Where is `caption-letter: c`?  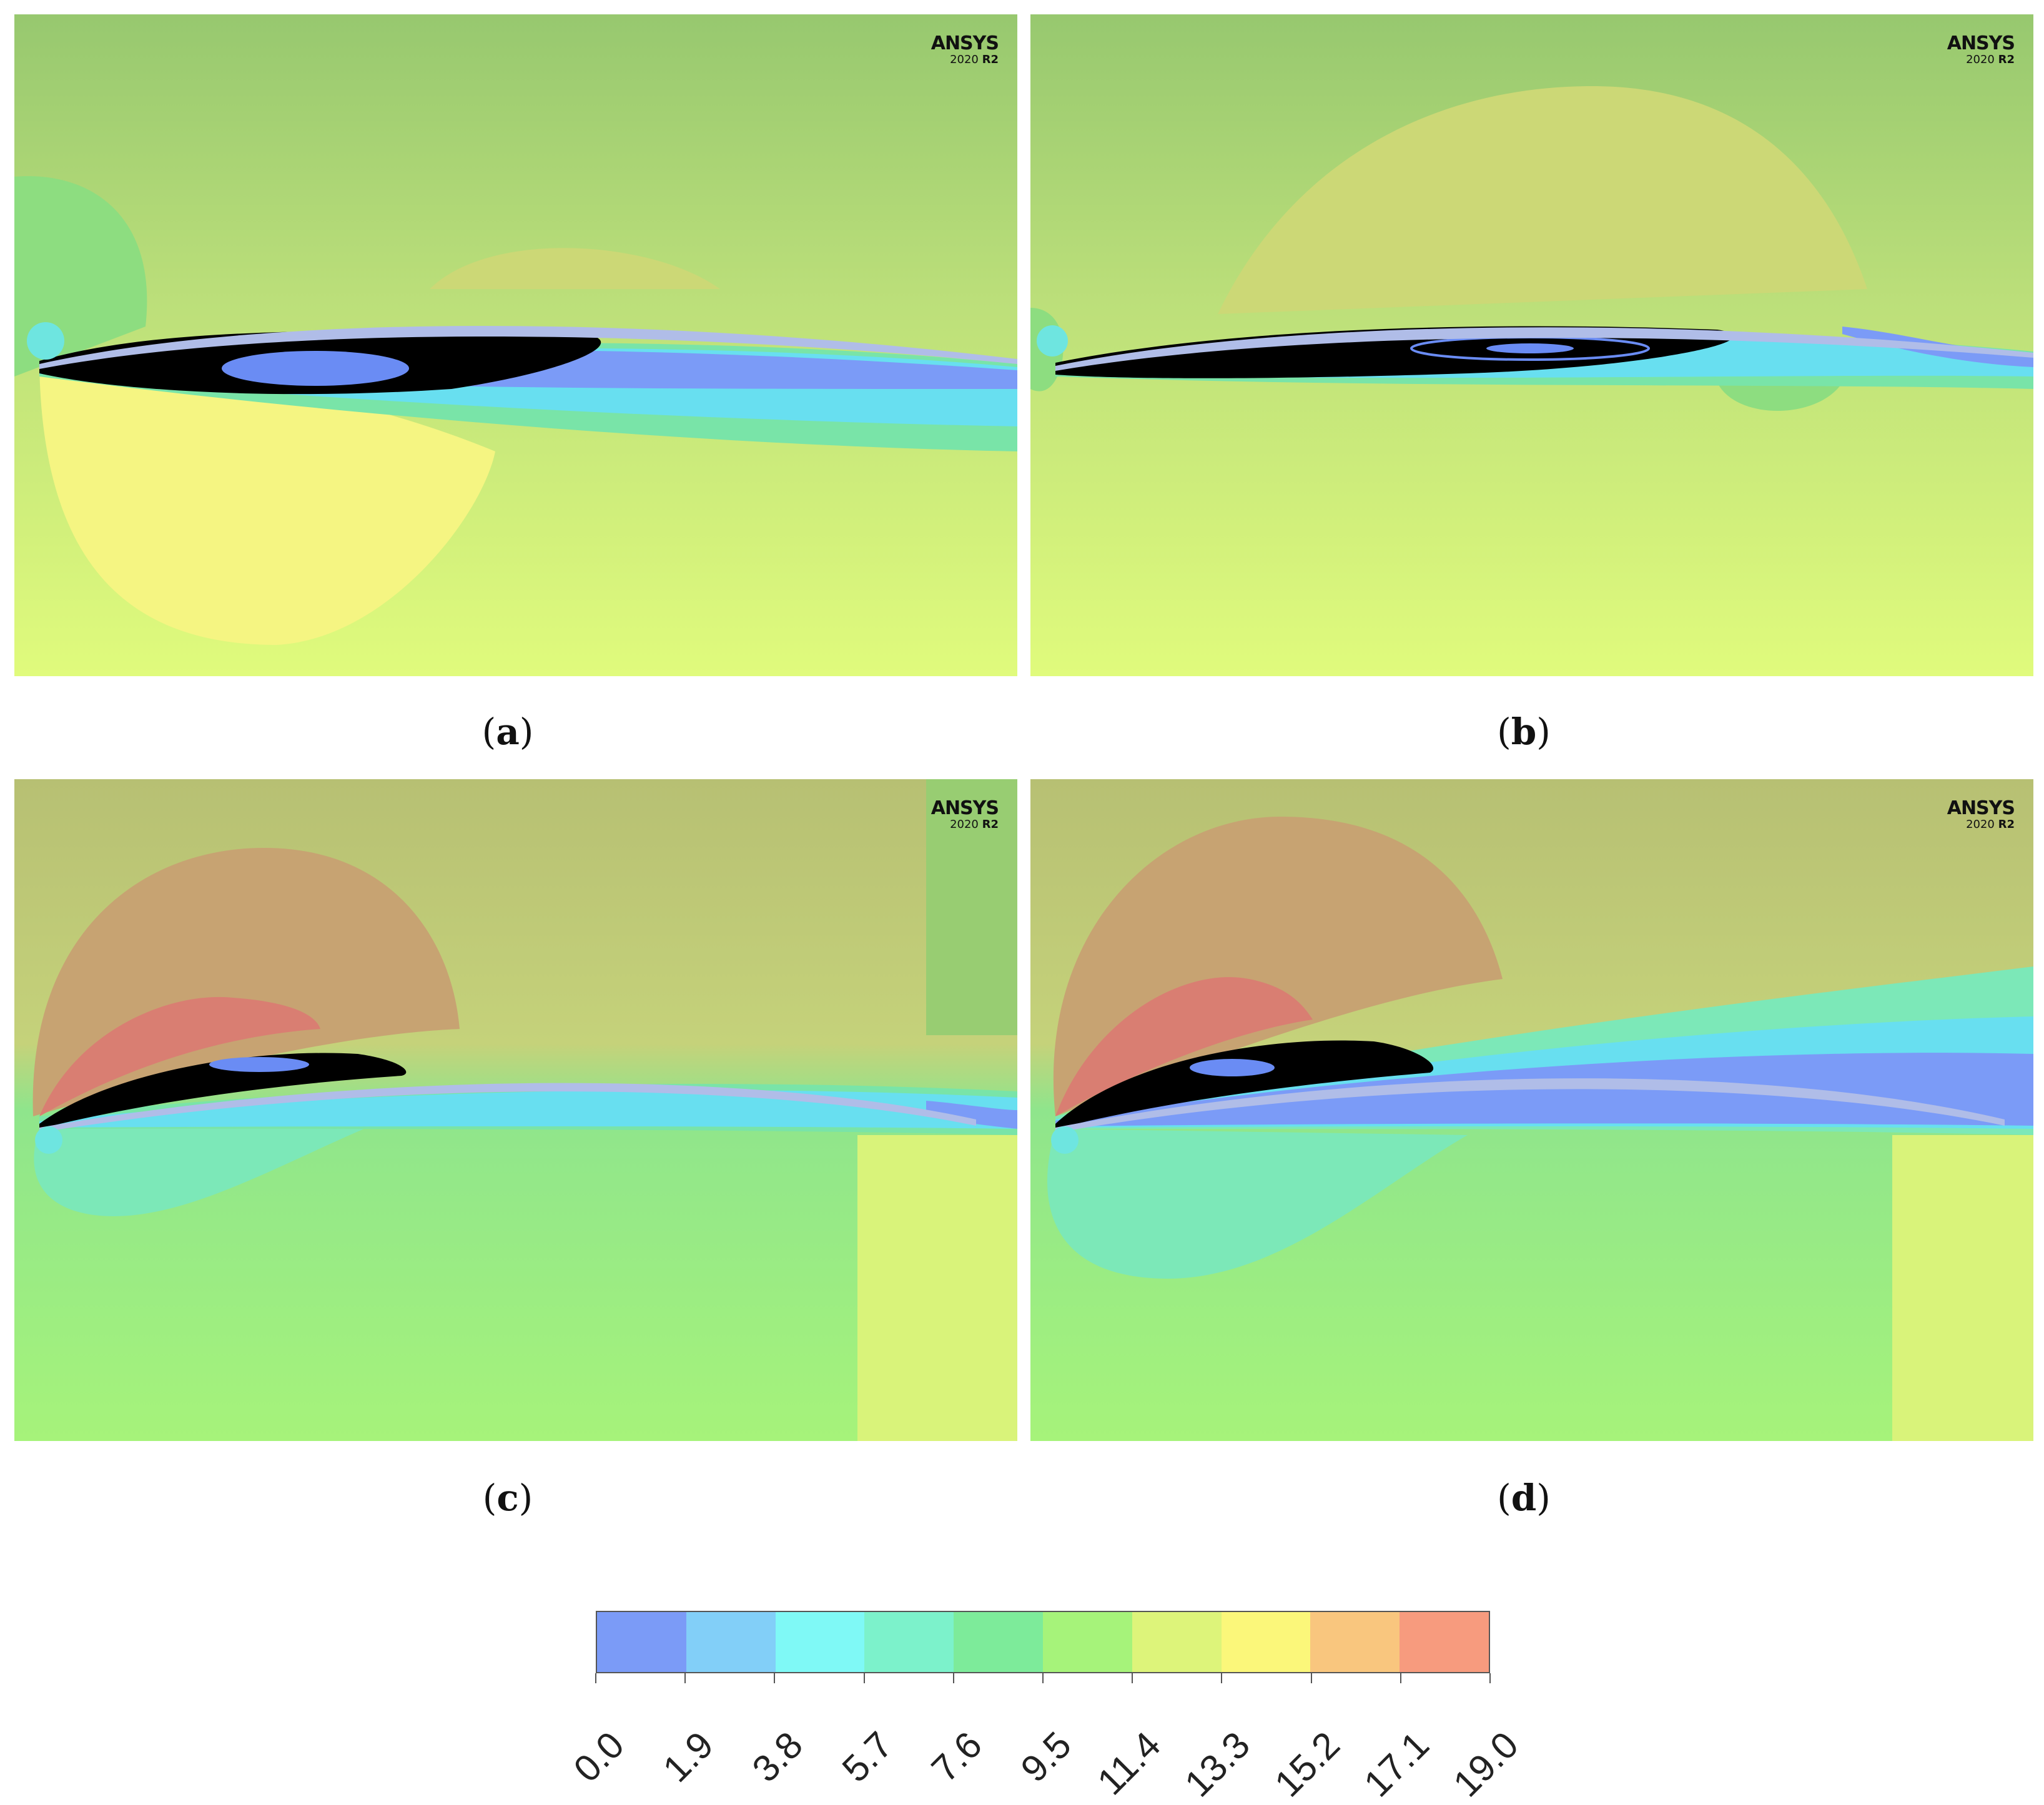
caption-letter: c is located at coordinates (508, 1498).